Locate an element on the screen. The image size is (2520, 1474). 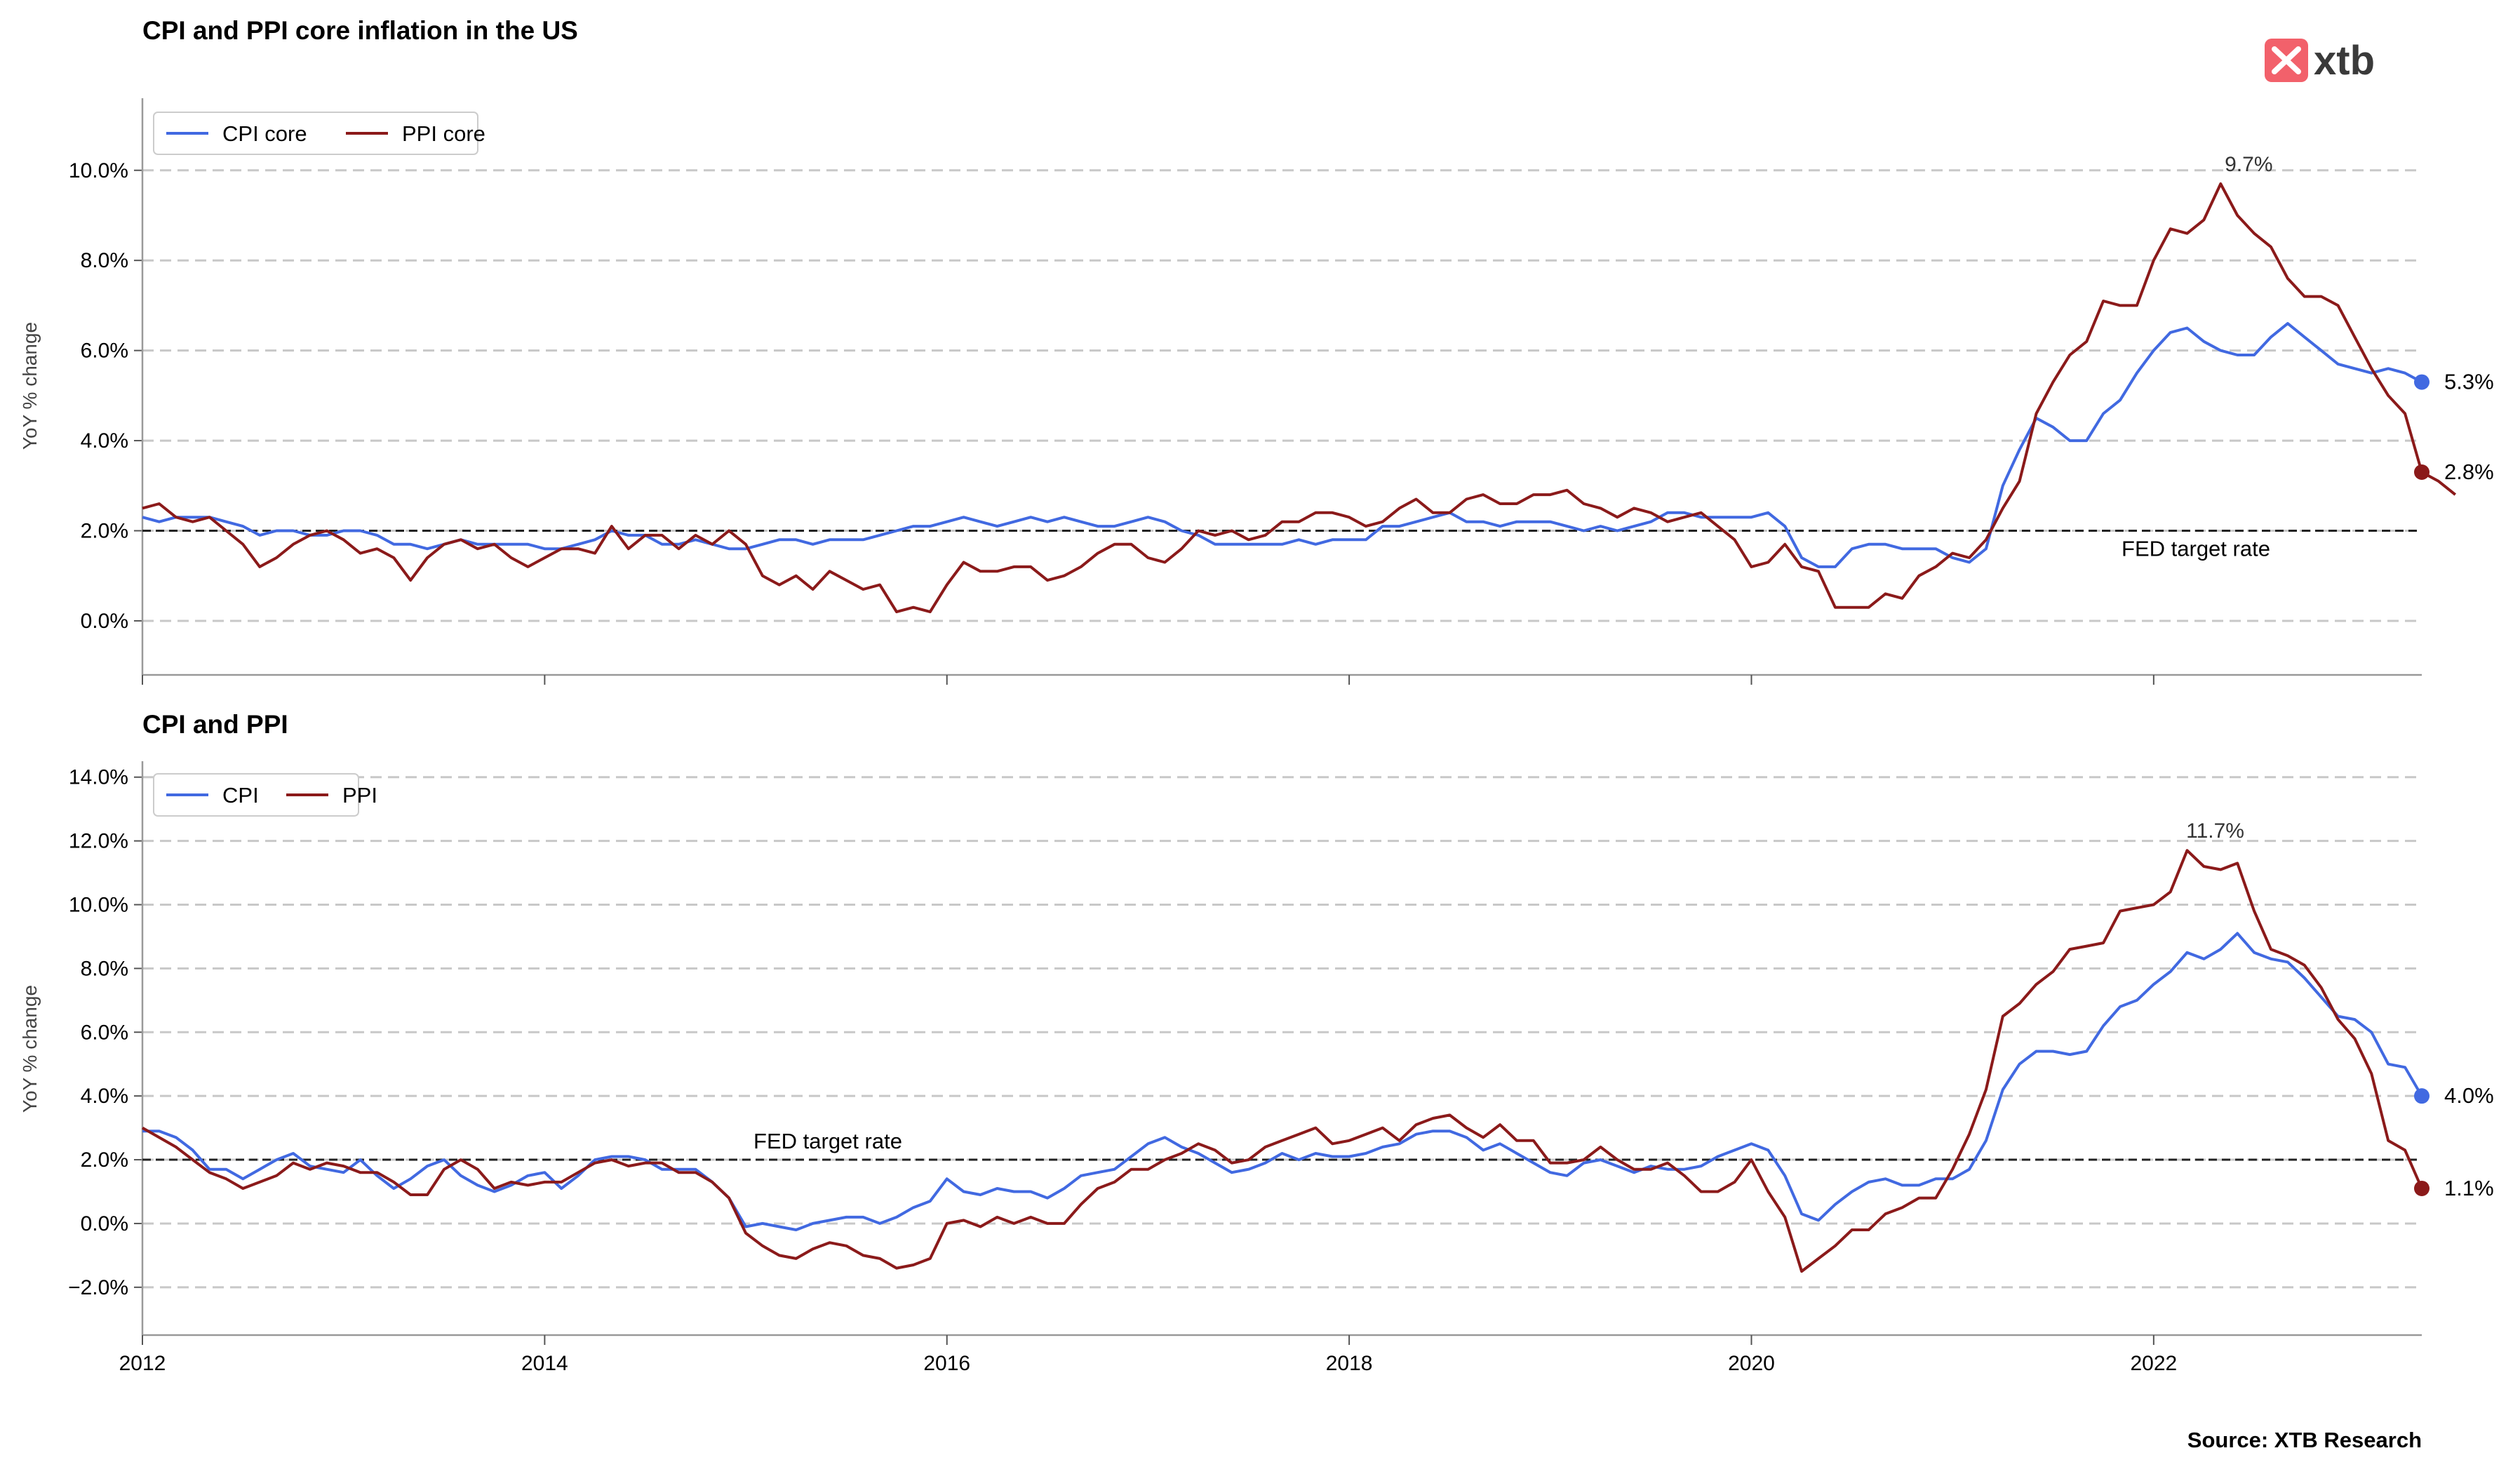
legend: CPI core PPI core is located at coordinates (319, 133).